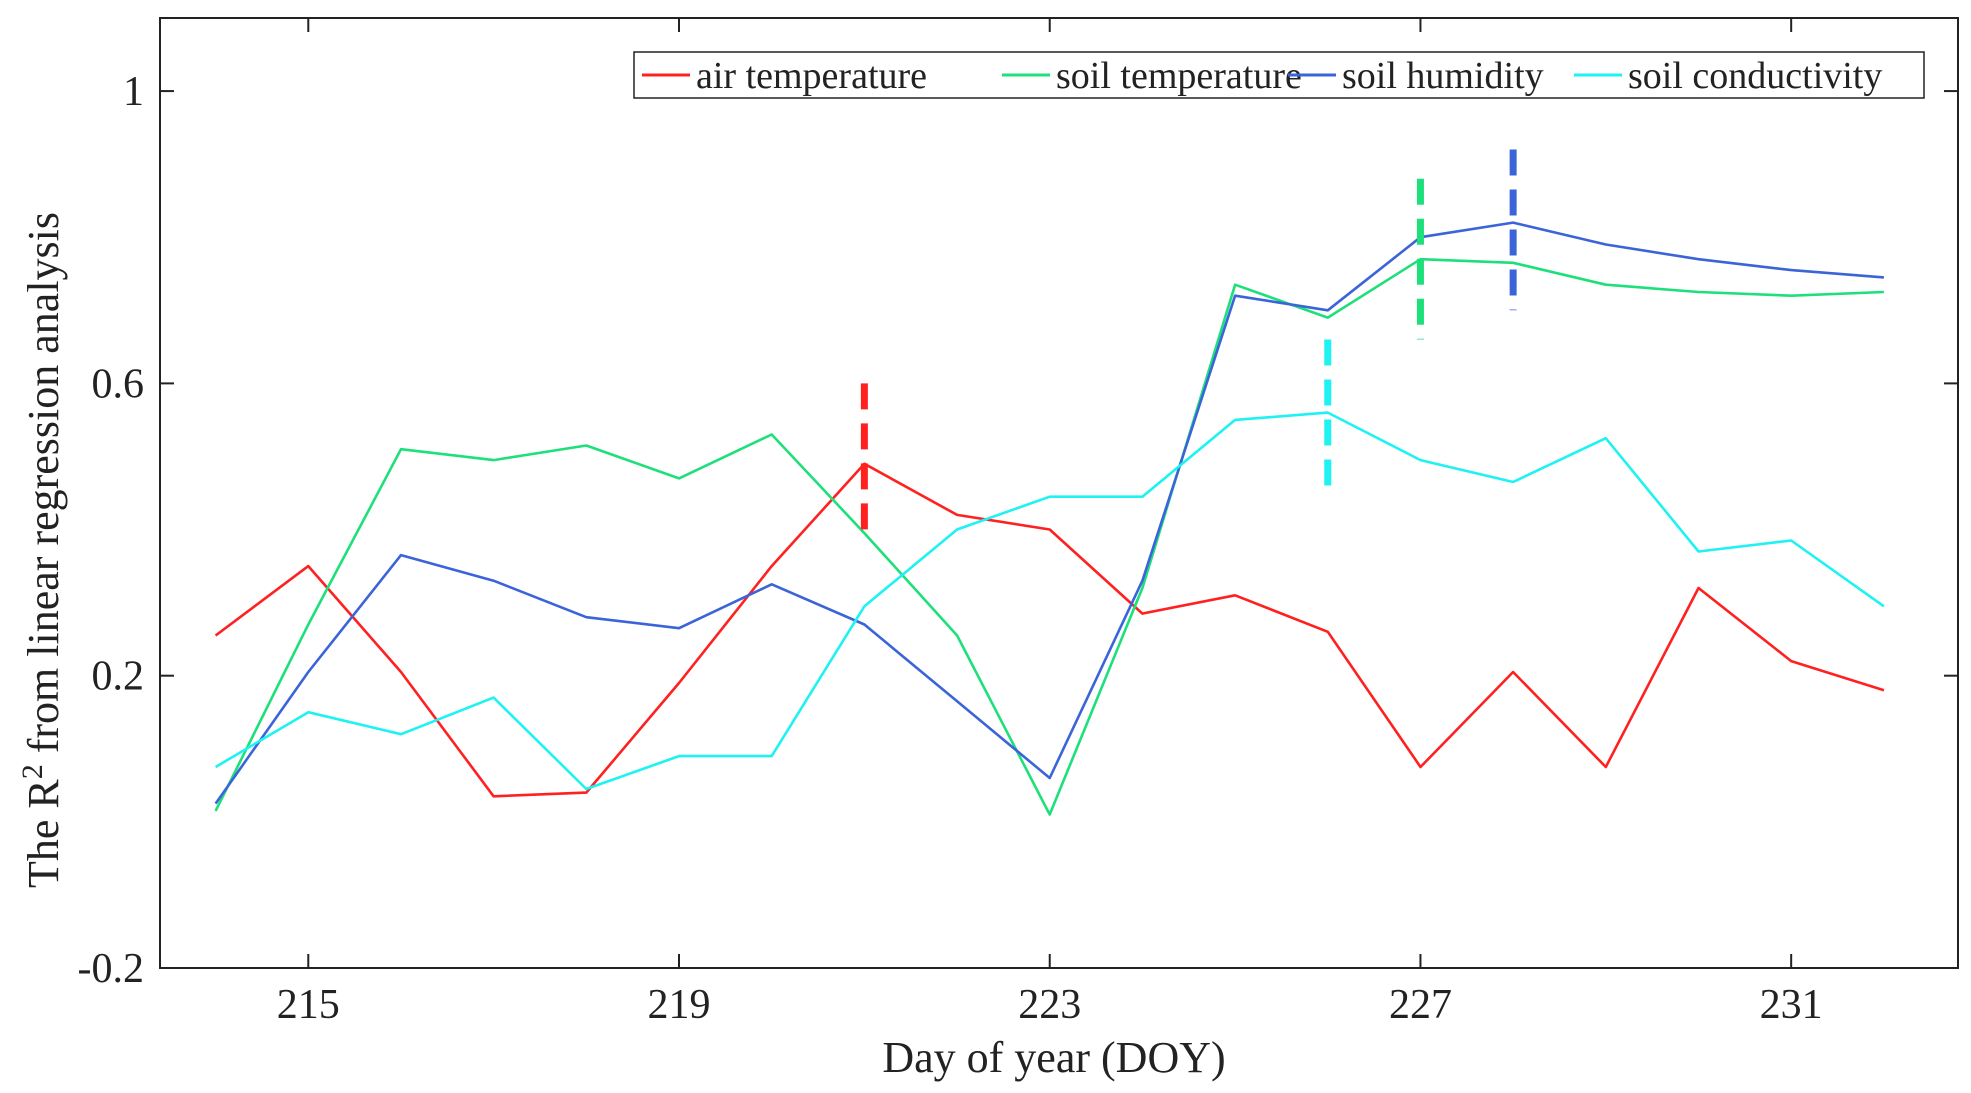 The height and width of the screenshot is (1093, 1971). Describe the element at coordinates (111, 969) in the screenshot. I see `y-tick-label: -0.2` at that location.